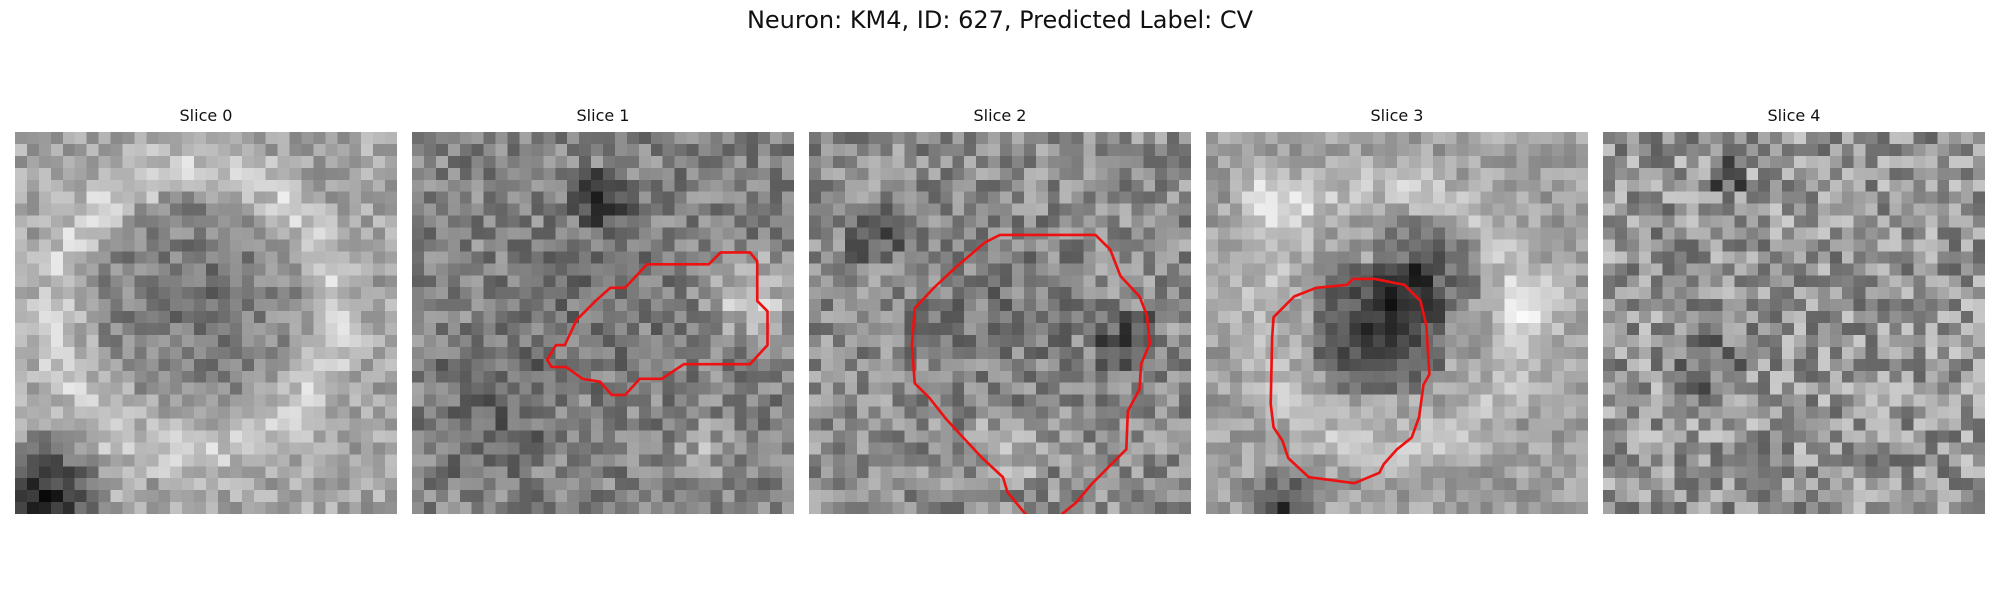 The width and height of the screenshot is (2000, 600). Describe the element at coordinates (1000, 115) in the screenshot. I see `slice-title-2: Slice 2` at that location.